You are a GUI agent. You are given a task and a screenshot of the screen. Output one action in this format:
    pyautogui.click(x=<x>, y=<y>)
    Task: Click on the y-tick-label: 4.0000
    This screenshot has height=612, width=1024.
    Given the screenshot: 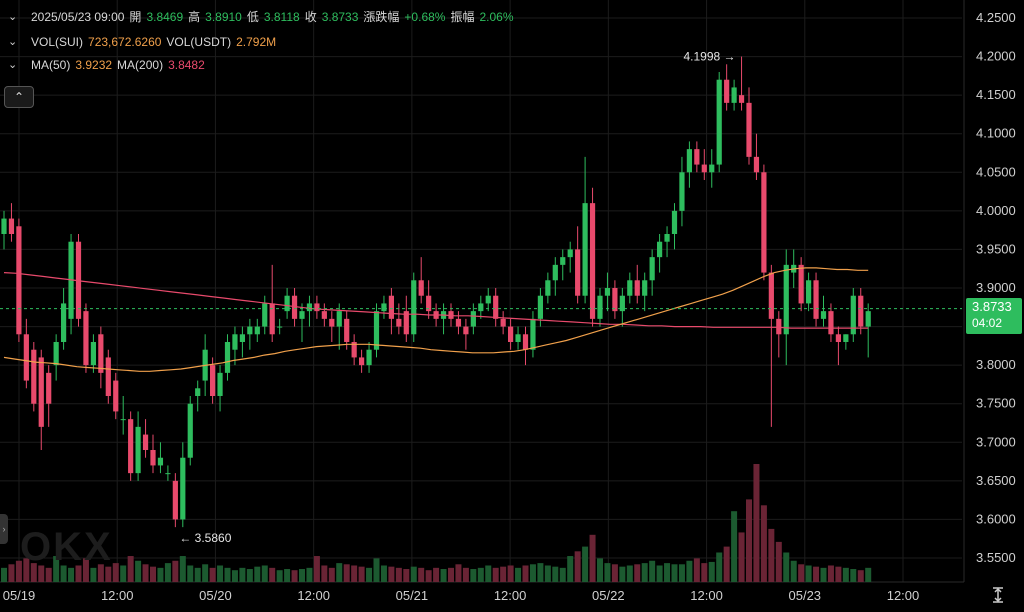 What is the action you would take?
    pyautogui.click(x=996, y=210)
    